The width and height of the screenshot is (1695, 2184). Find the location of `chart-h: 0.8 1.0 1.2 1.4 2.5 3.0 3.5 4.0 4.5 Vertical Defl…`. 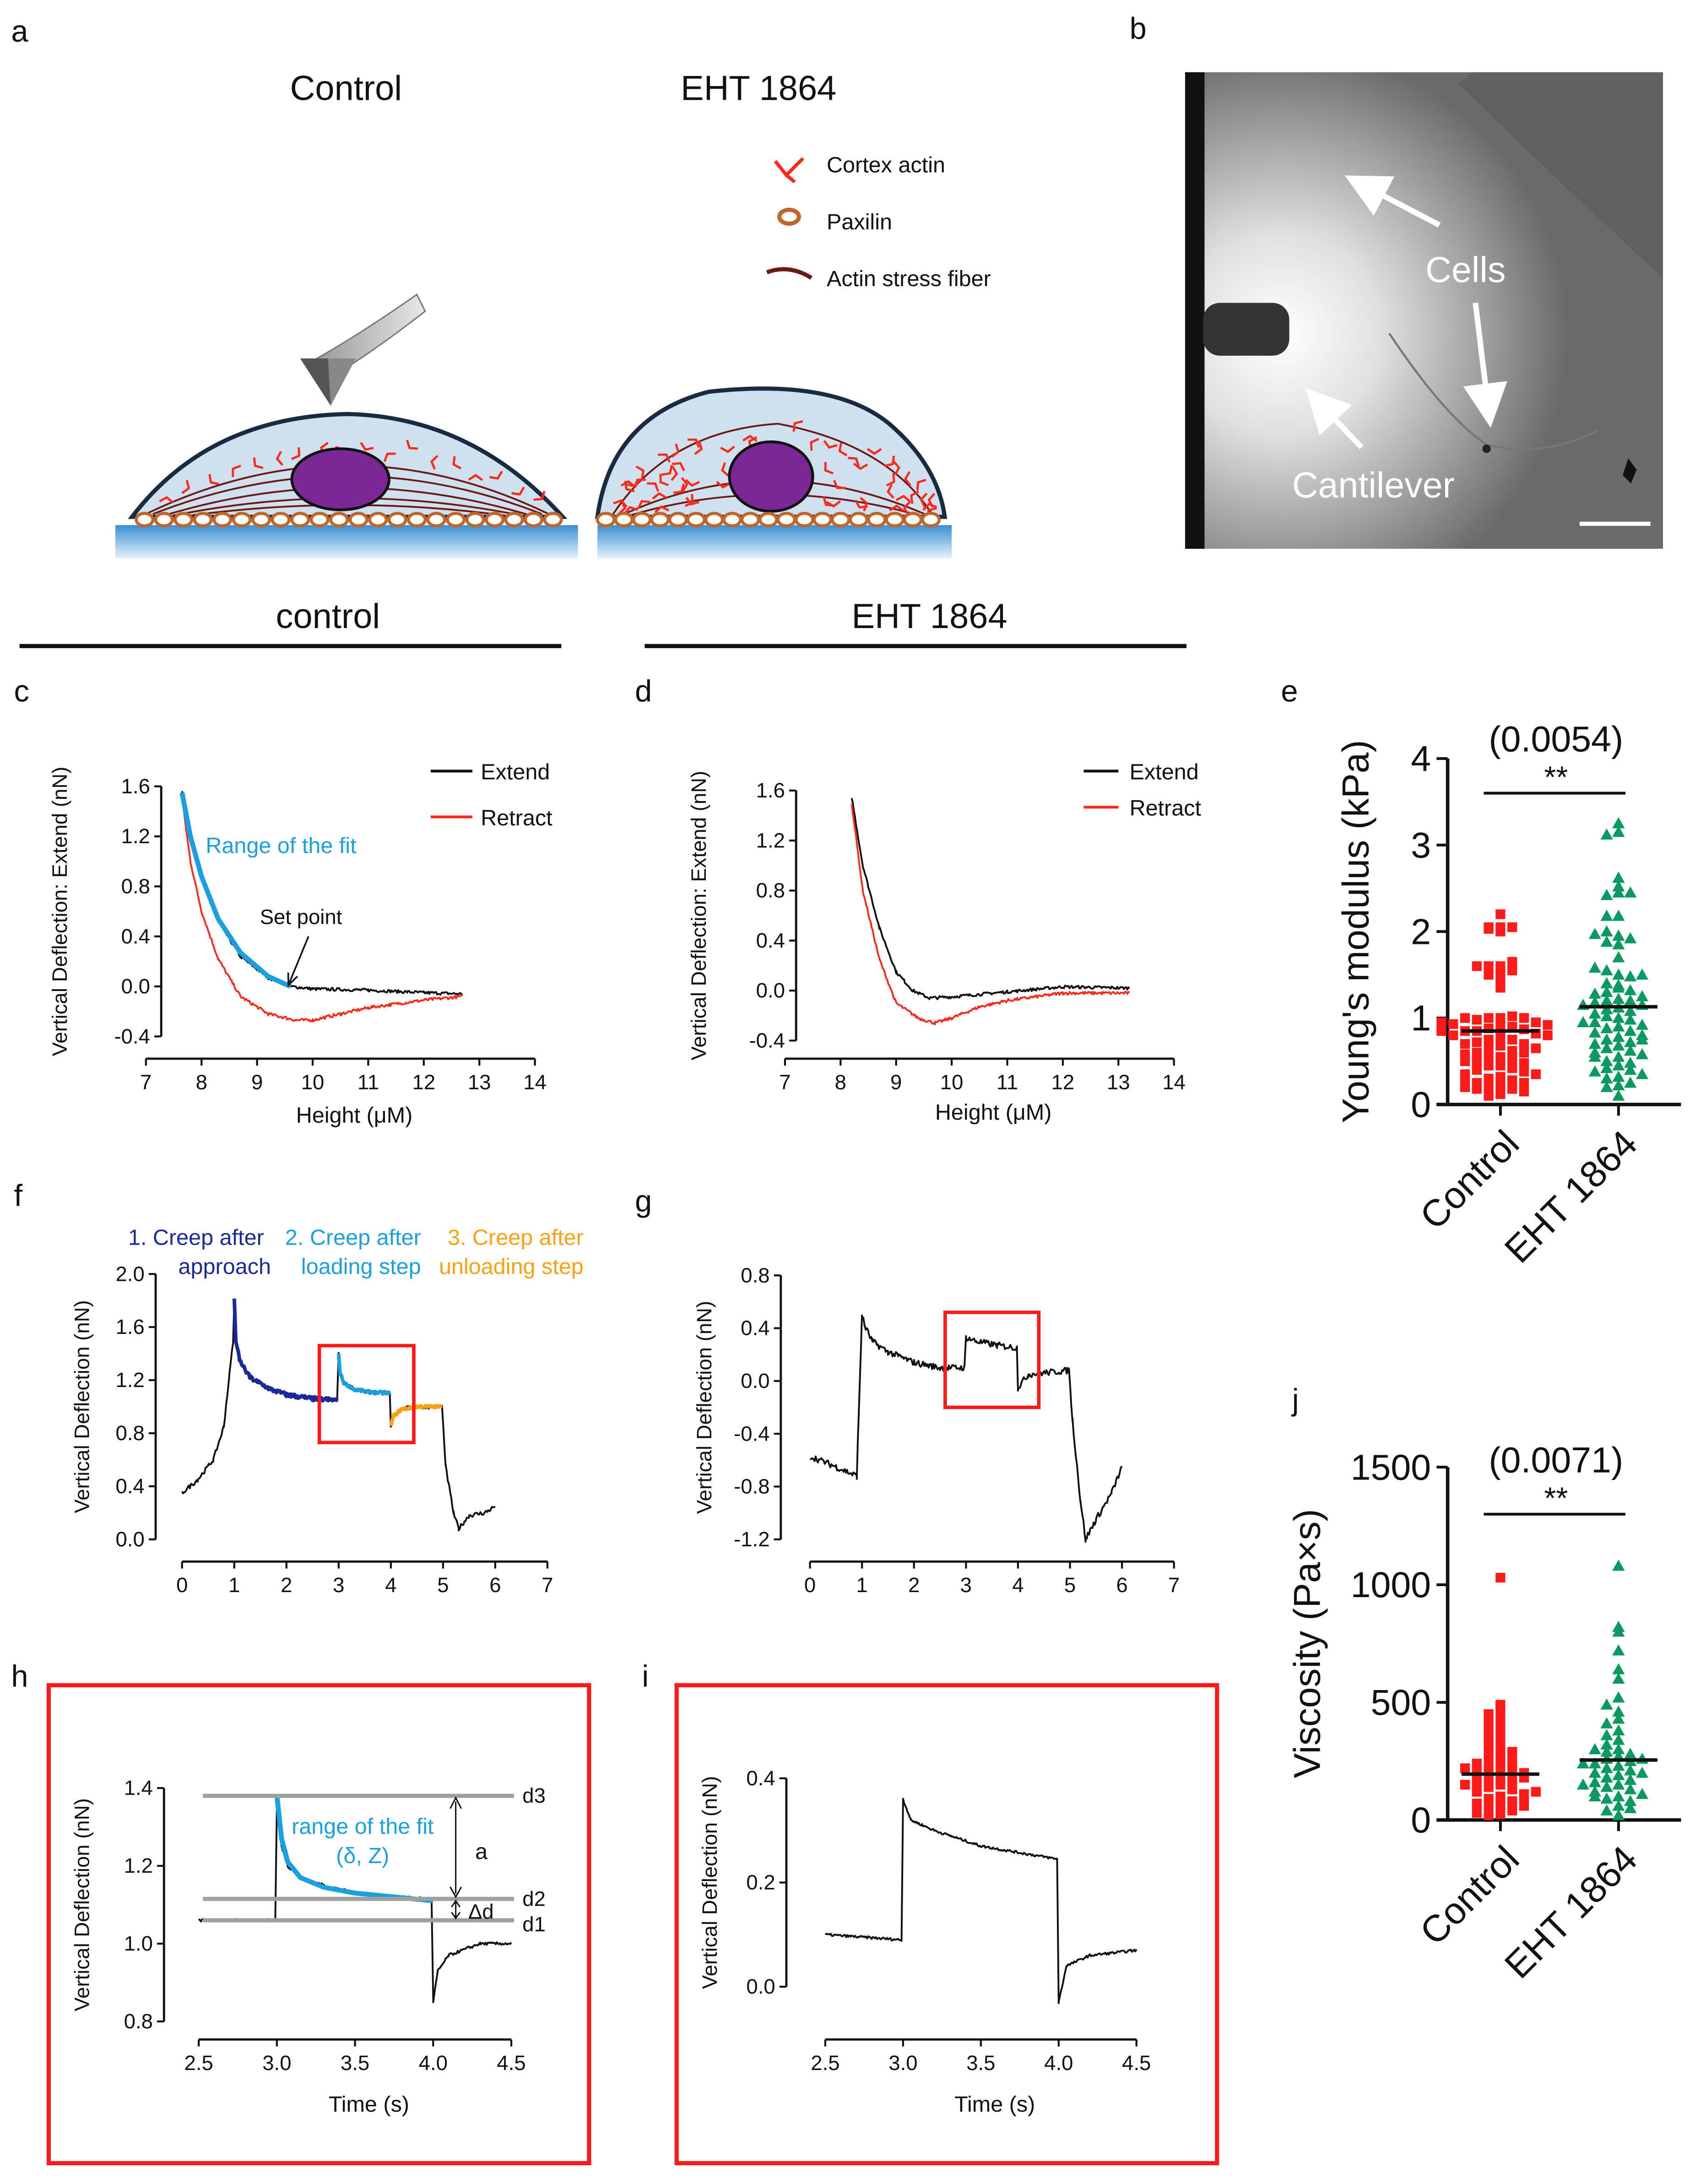

chart-h: 0.8 1.0 1.2 1.4 2.5 3.0 3.5 4.0 4.5 Vertical Defl… is located at coordinates (308, 1946).